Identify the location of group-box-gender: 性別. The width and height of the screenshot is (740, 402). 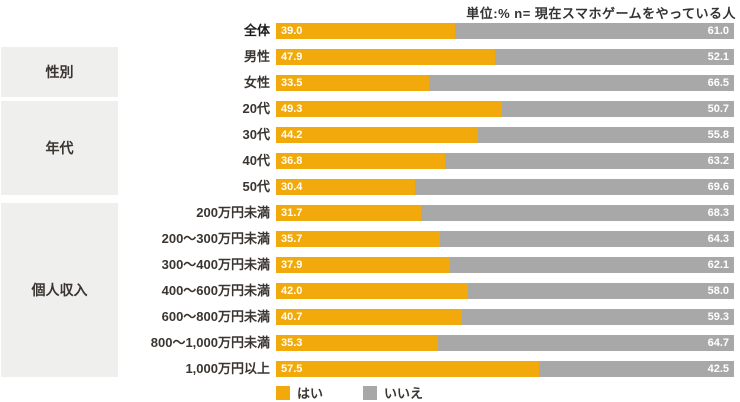
(59, 72).